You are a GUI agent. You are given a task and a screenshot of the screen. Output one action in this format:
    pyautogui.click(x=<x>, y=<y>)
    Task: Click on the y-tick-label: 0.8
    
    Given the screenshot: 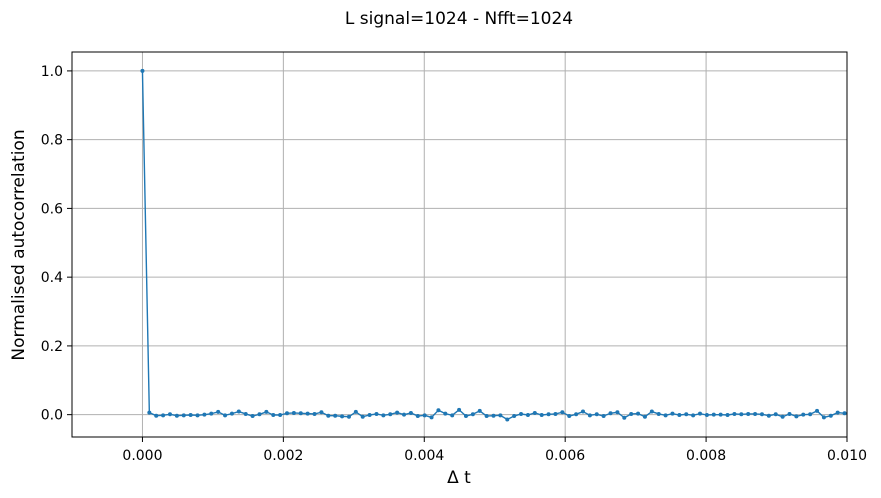 What is the action you would take?
    pyautogui.click(x=52, y=141)
    